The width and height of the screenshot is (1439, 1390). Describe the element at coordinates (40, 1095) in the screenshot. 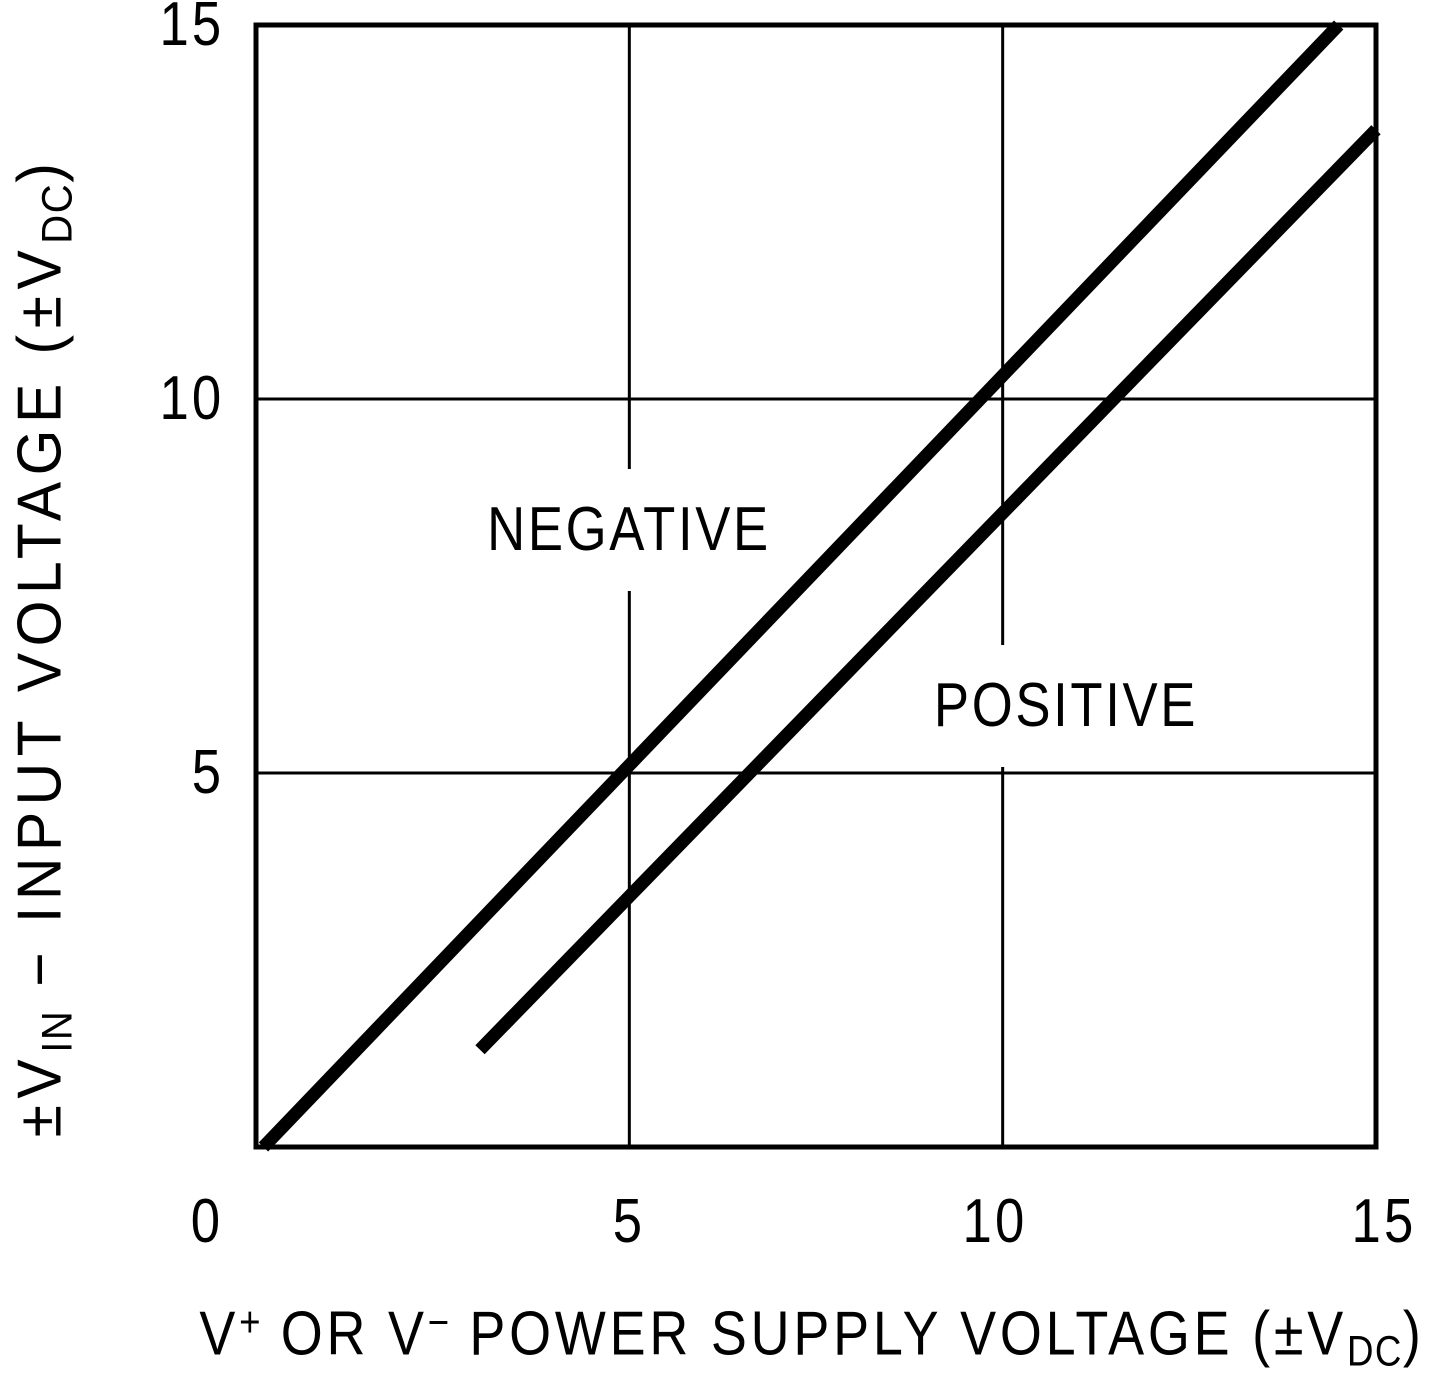

I see `y-axis-title-segment: ±V` at that location.